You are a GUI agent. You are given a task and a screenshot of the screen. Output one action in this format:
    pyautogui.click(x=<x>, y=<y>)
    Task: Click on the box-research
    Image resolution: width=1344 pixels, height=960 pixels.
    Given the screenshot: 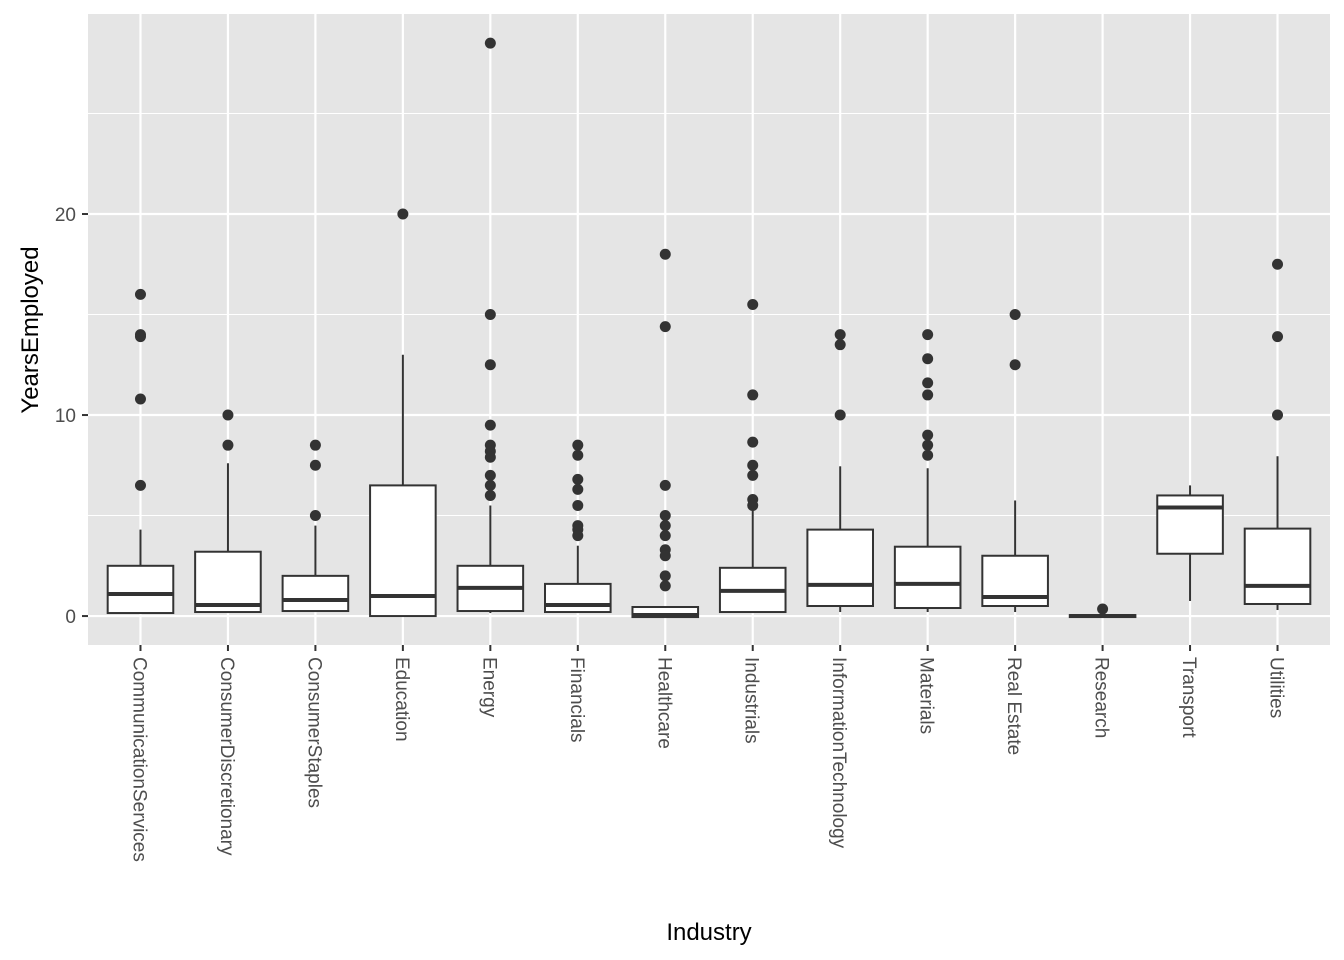 What is the action you would take?
    pyautogui.click(x=1102, y=611)
    